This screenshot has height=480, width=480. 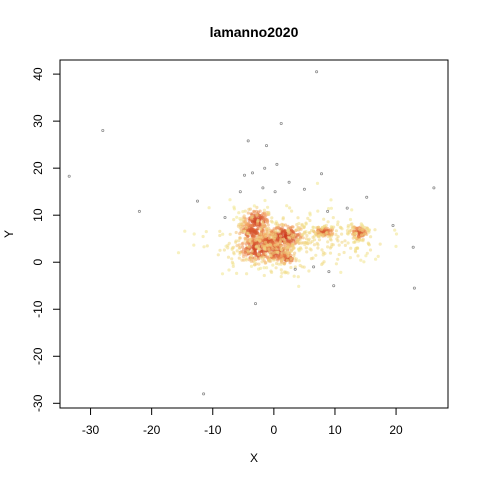 What do you see at coordinates (242, 422) in the screenshot?
I see `x-axis: -30 -20 -10 0 10 20` at bounding box center [242, 422].